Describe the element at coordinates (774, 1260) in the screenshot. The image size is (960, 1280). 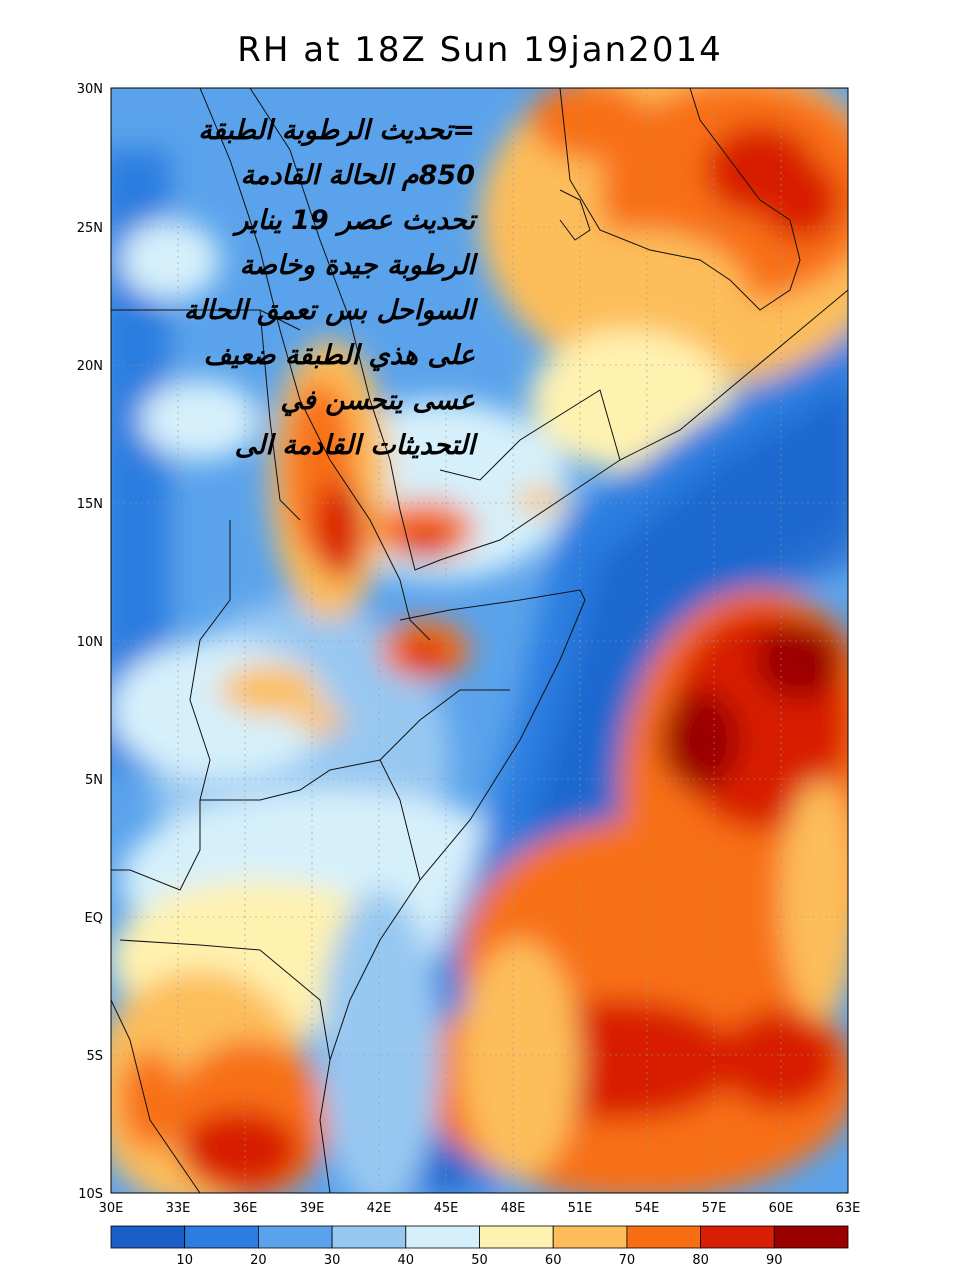
I see `colorbar-tick-label: 90` at that location.